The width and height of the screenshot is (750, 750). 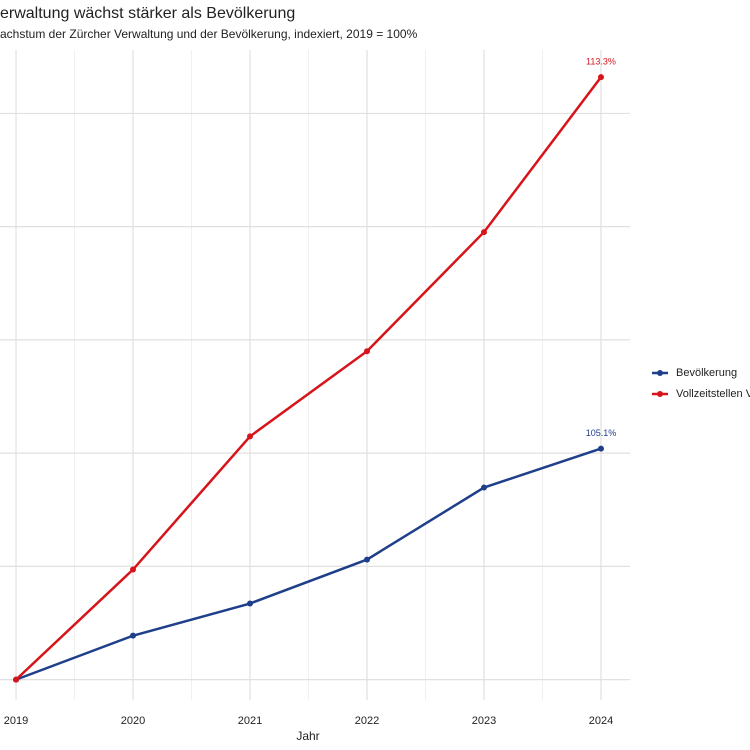 What do you see at coordinates (601, 433) in the screenshot?
I see `value-label: 105.1%` at bounding box center [601, 433].